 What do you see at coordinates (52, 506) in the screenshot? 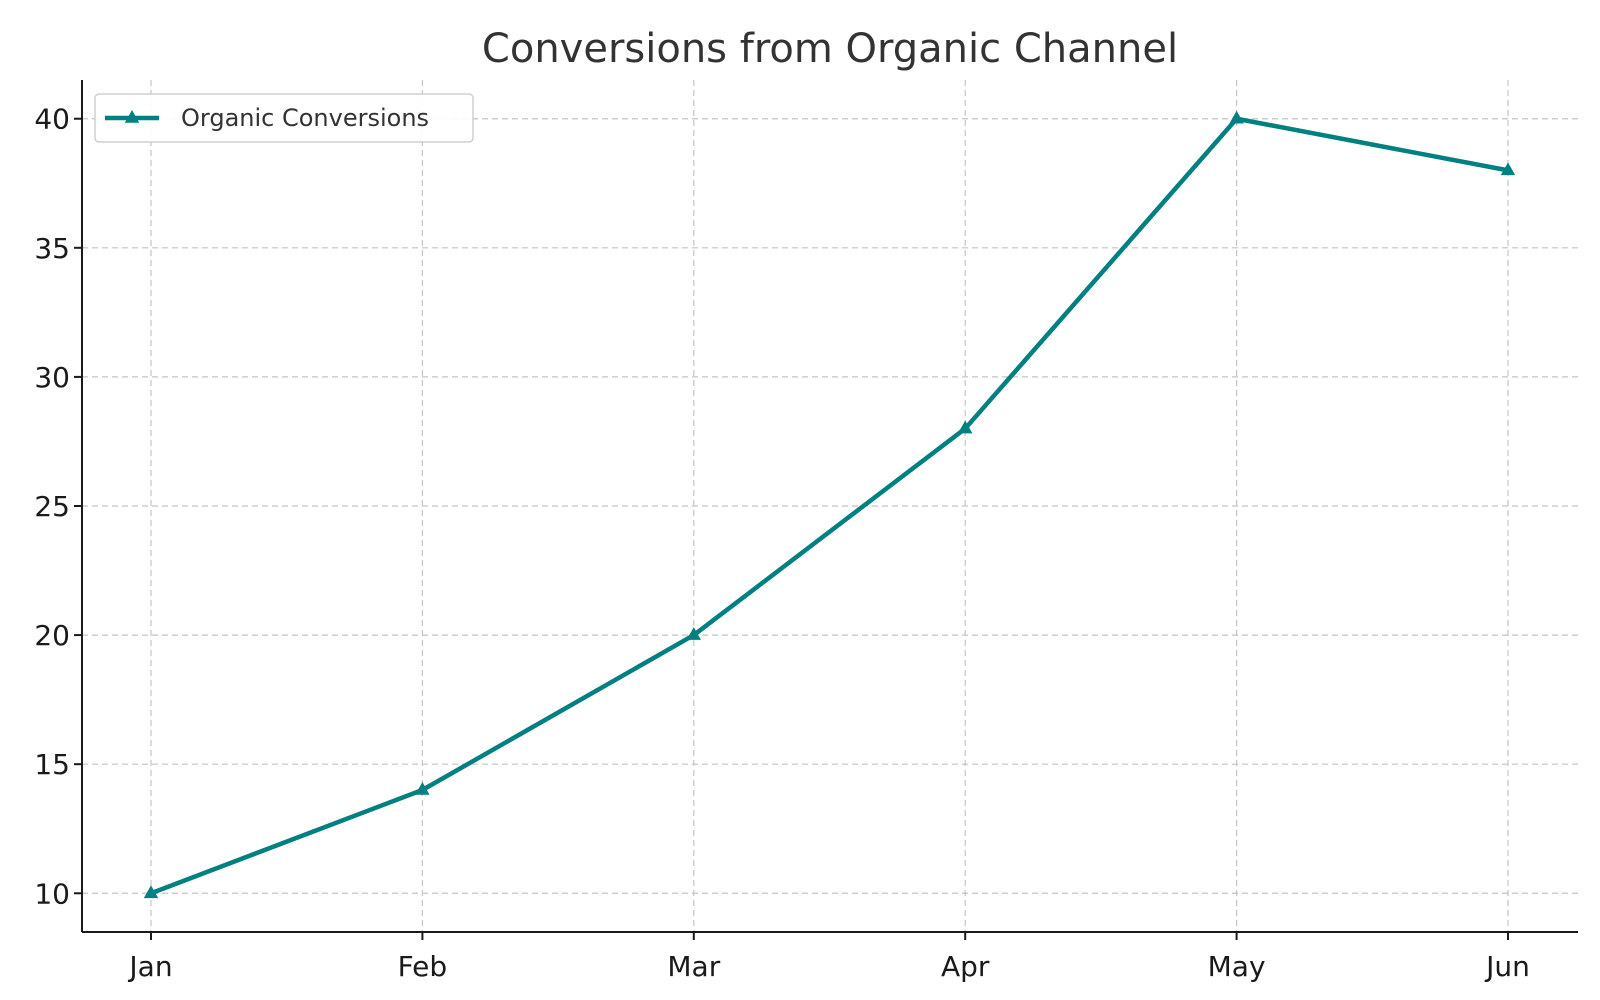
I see `y-tick-label: 25` at bounding box center [52, 506].